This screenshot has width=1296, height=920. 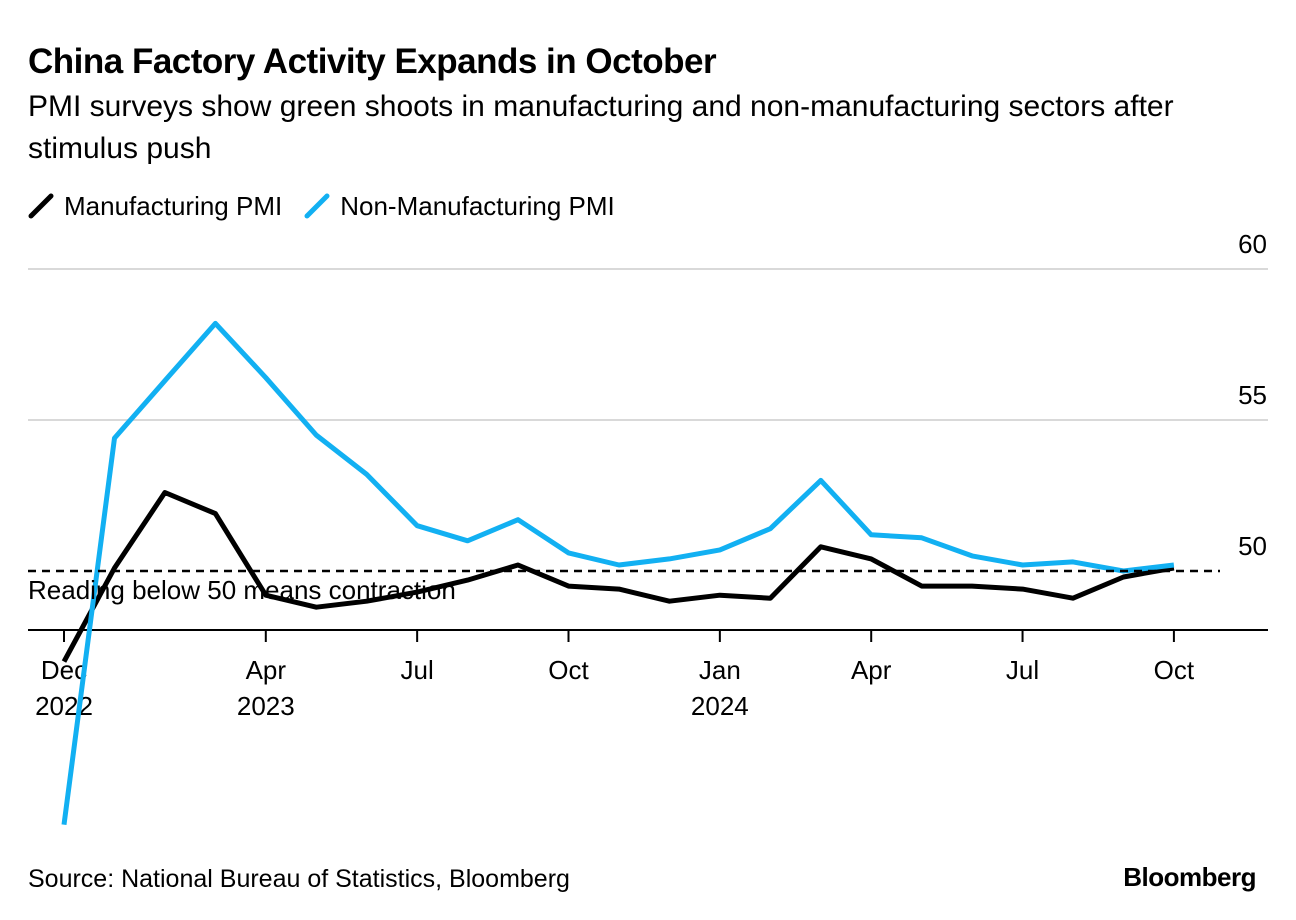 I want to click on legend-swatch-non-manufacturing, so click(x=317, y=206).